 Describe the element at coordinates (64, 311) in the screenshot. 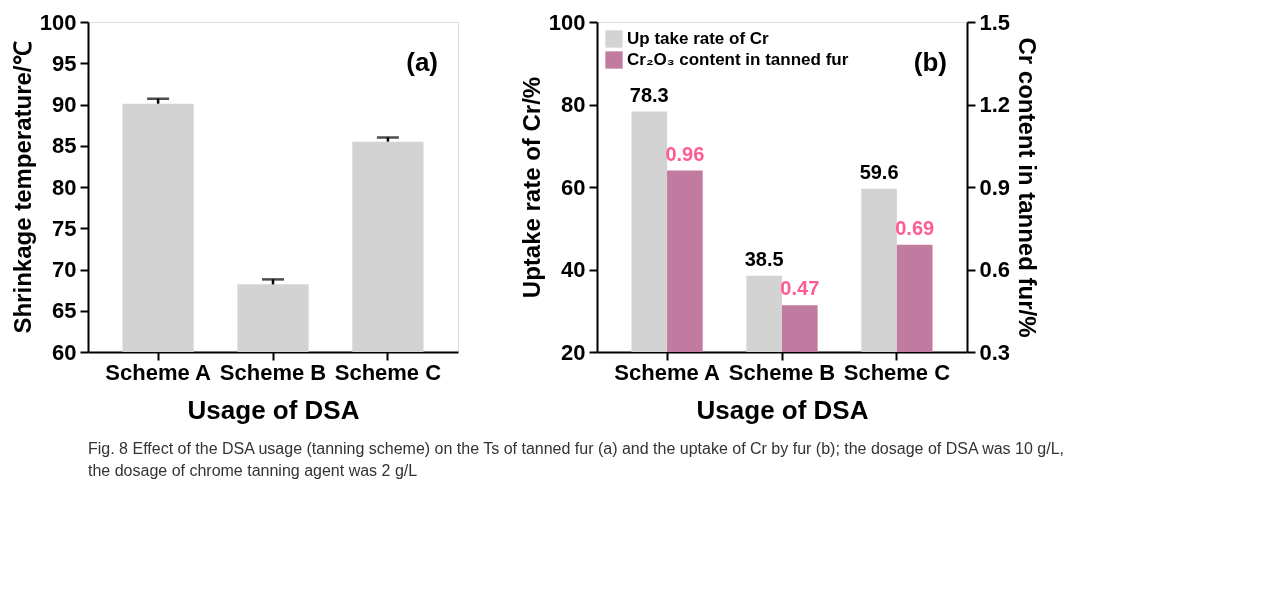

I see `y-tick-label: 65` at that location.